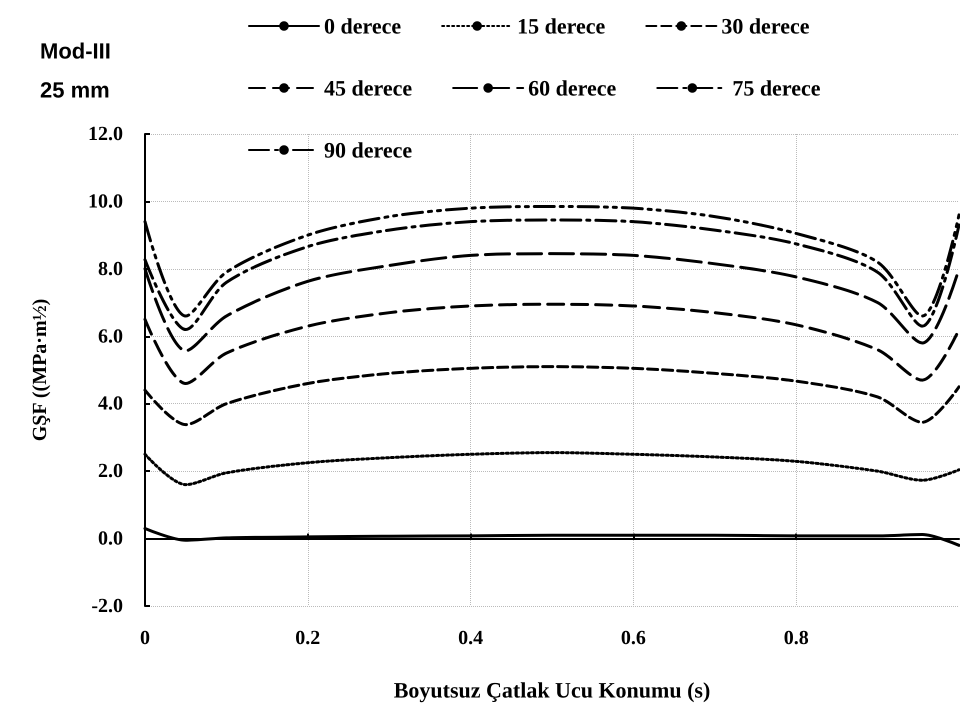  Describe the element at coordinates (145, 638) in the screenshot. I see `x-tick-label: 0` at that location.